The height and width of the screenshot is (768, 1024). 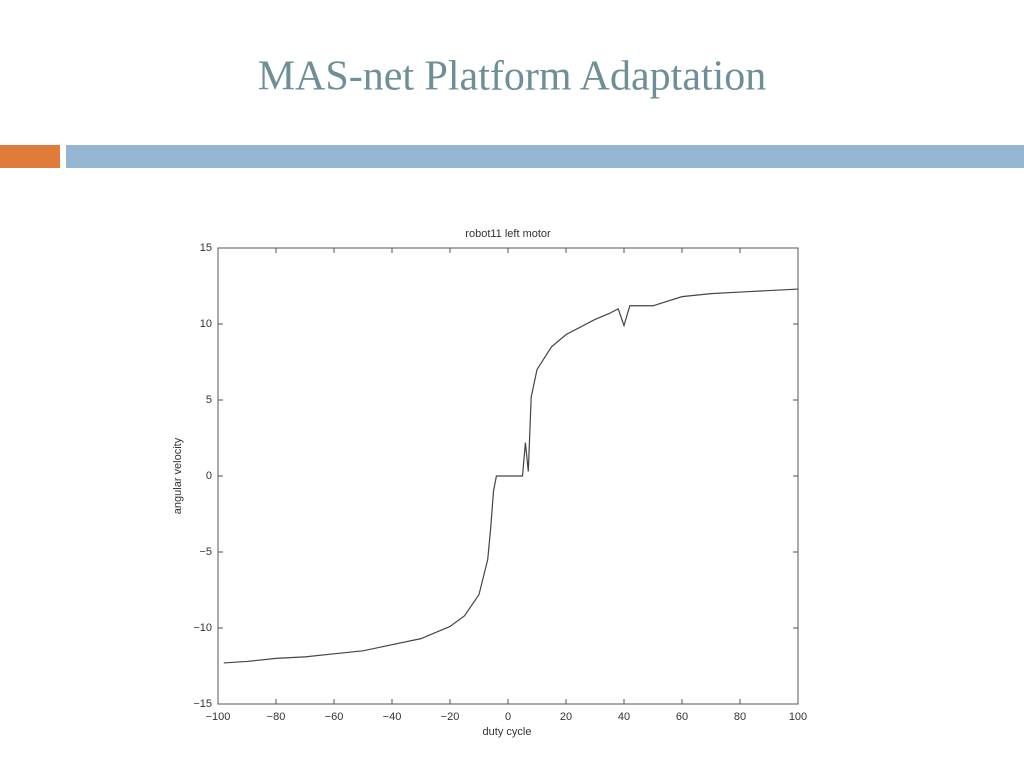 What do you see at coordinates (507, 732) in the screenshot?
I see `x-axis-label: duty cycle` at bounding box center [507, 732].